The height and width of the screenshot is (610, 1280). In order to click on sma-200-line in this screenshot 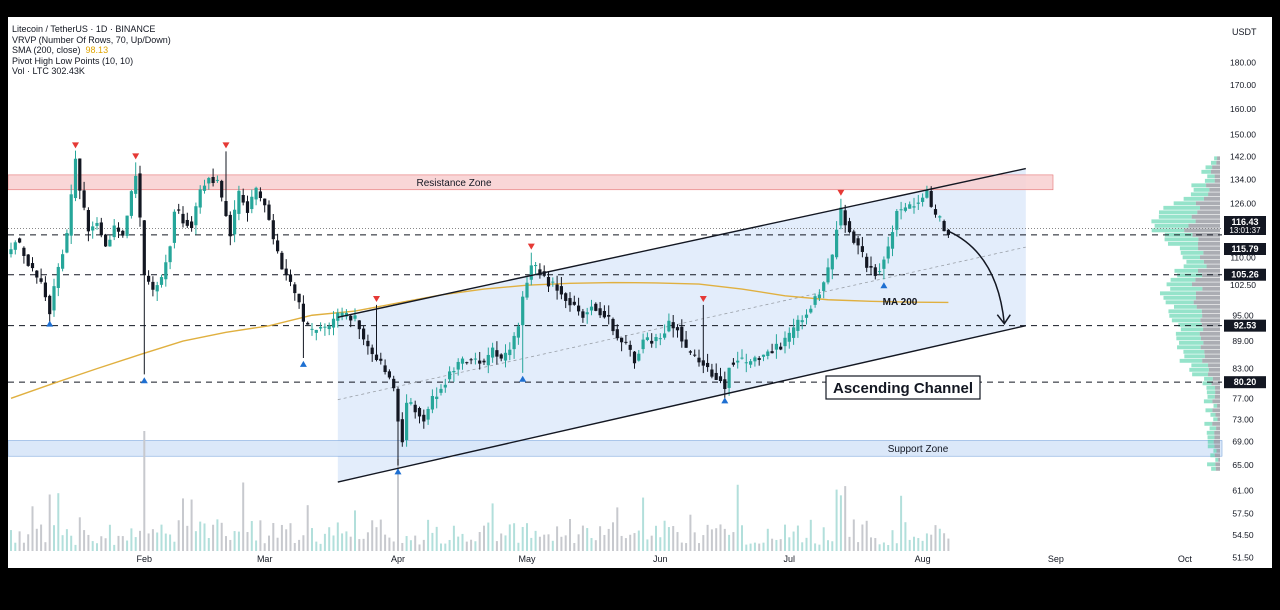, I will do `click(479, 340)`.